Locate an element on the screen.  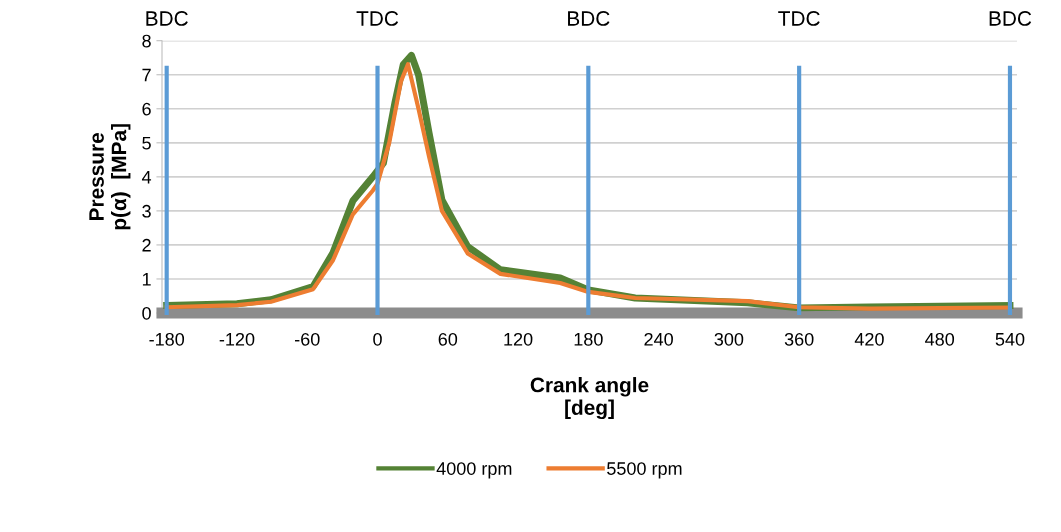
x-tick-label: 300 is located at coordinates (729, 339).